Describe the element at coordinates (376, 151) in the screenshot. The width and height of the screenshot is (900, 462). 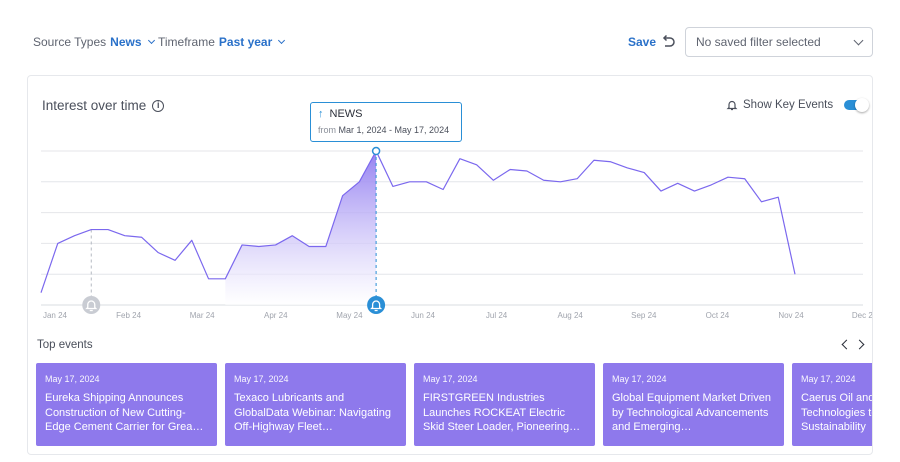
I see `selected-point` at that location.